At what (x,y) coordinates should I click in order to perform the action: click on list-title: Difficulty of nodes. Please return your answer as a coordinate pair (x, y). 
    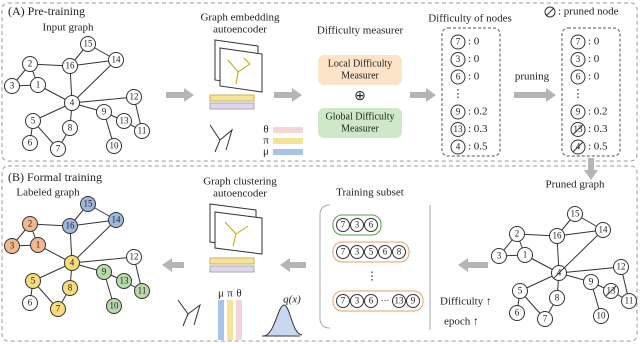
    Looking at the image, I should click on (470, 19).